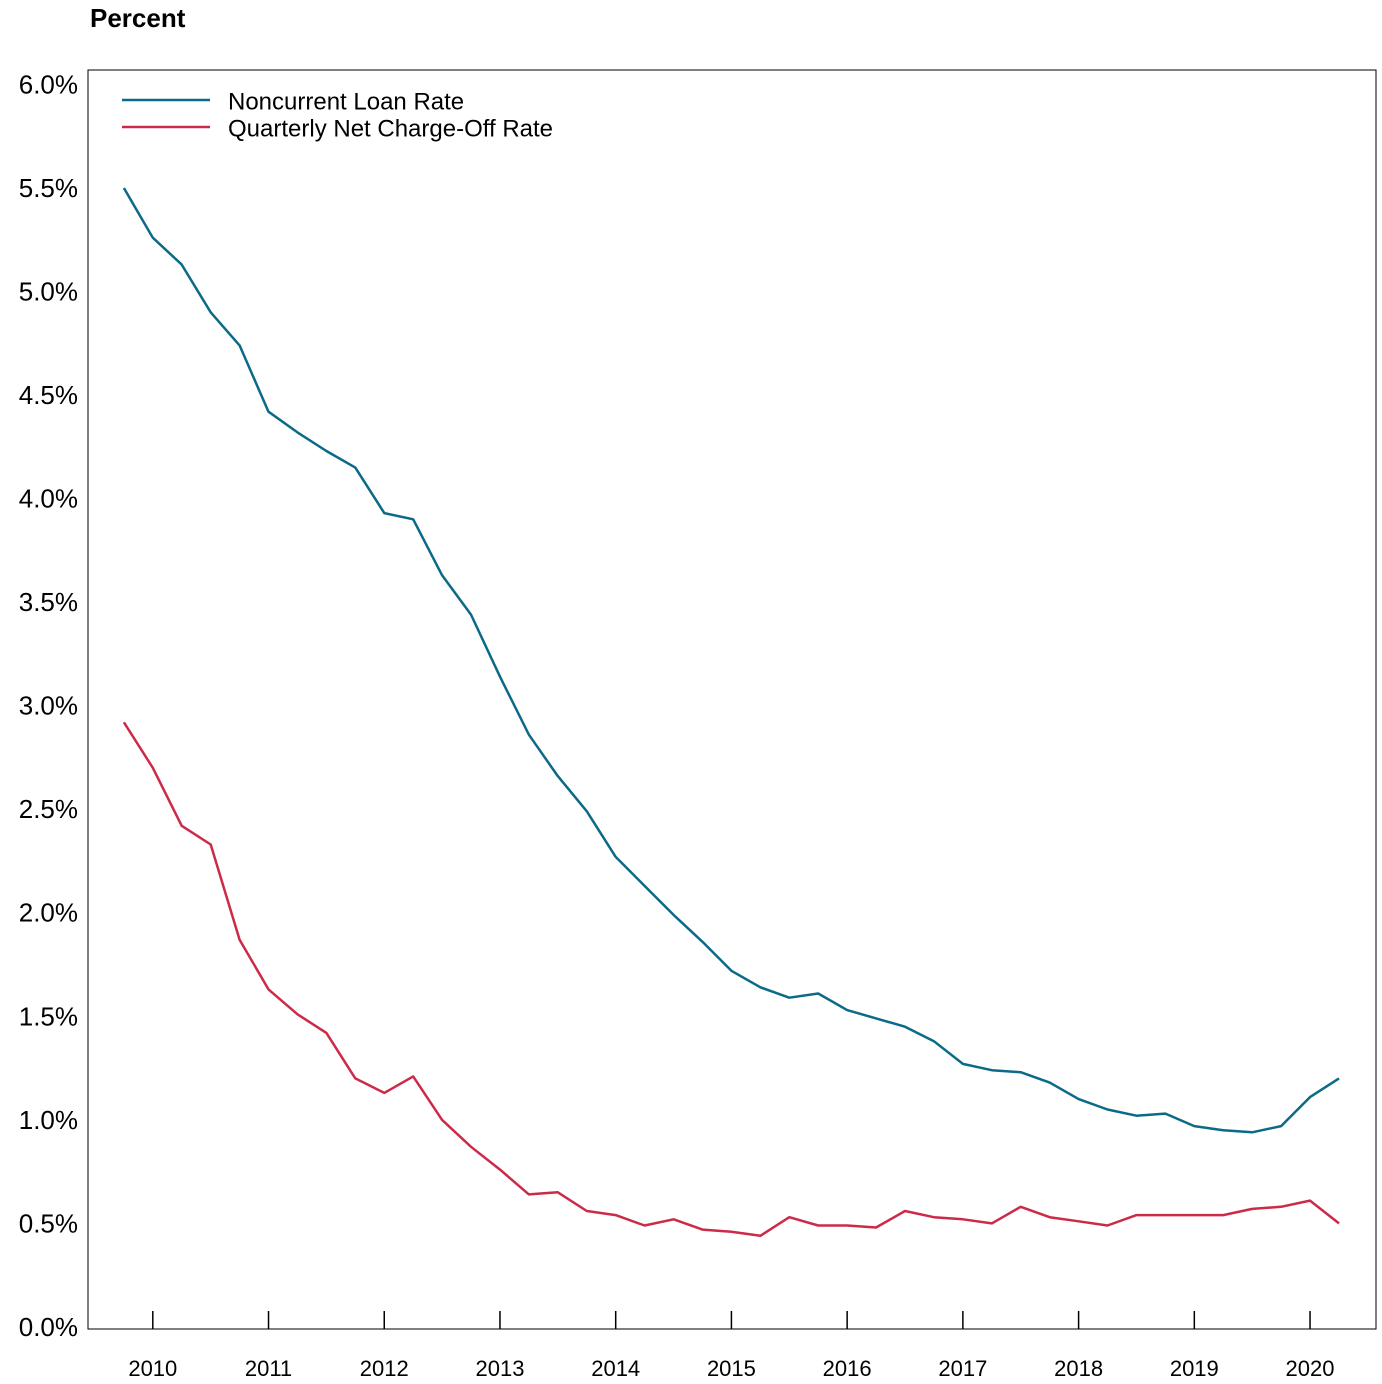  Describe the element at coordinates (346, 101) in the screenshot. I see `legend-label: Noncurrent Loan Rate` at that location.